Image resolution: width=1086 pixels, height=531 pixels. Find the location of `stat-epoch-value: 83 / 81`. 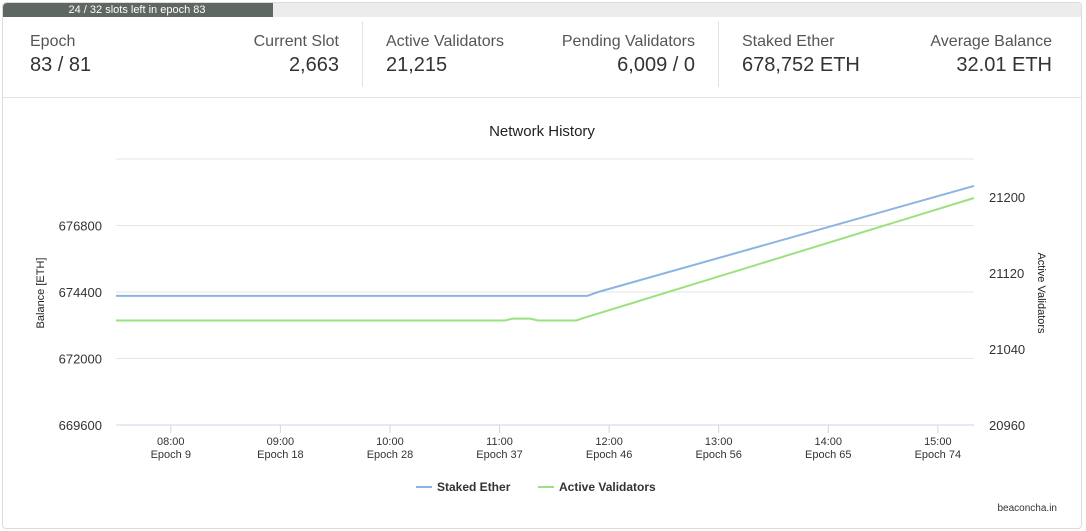

stat-epoch-value: 83 / 81 is located at coordinates (61, 65).